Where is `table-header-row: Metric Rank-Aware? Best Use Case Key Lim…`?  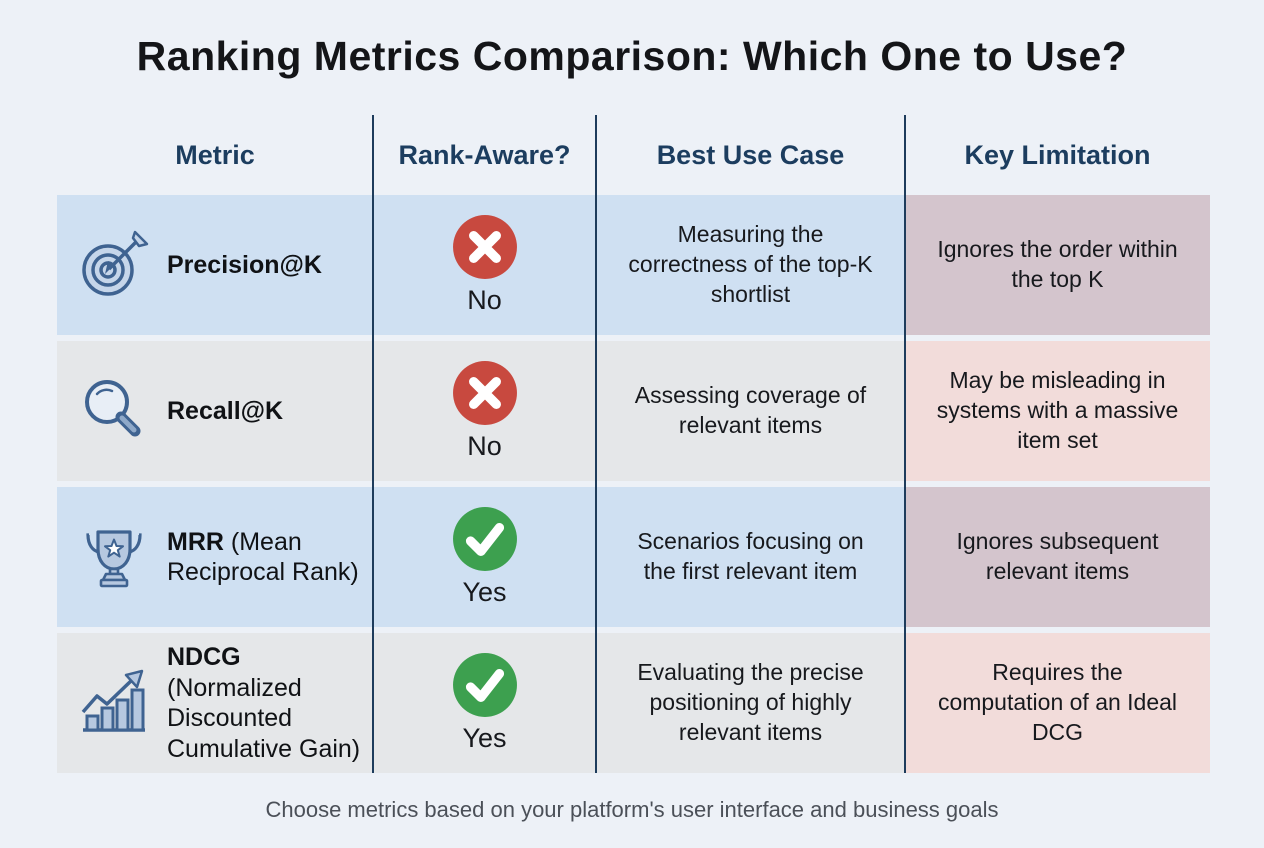 table-header-row: Metric Rank-Aware? Best Use Case Key Lim… is located at coordinates (633, 155).